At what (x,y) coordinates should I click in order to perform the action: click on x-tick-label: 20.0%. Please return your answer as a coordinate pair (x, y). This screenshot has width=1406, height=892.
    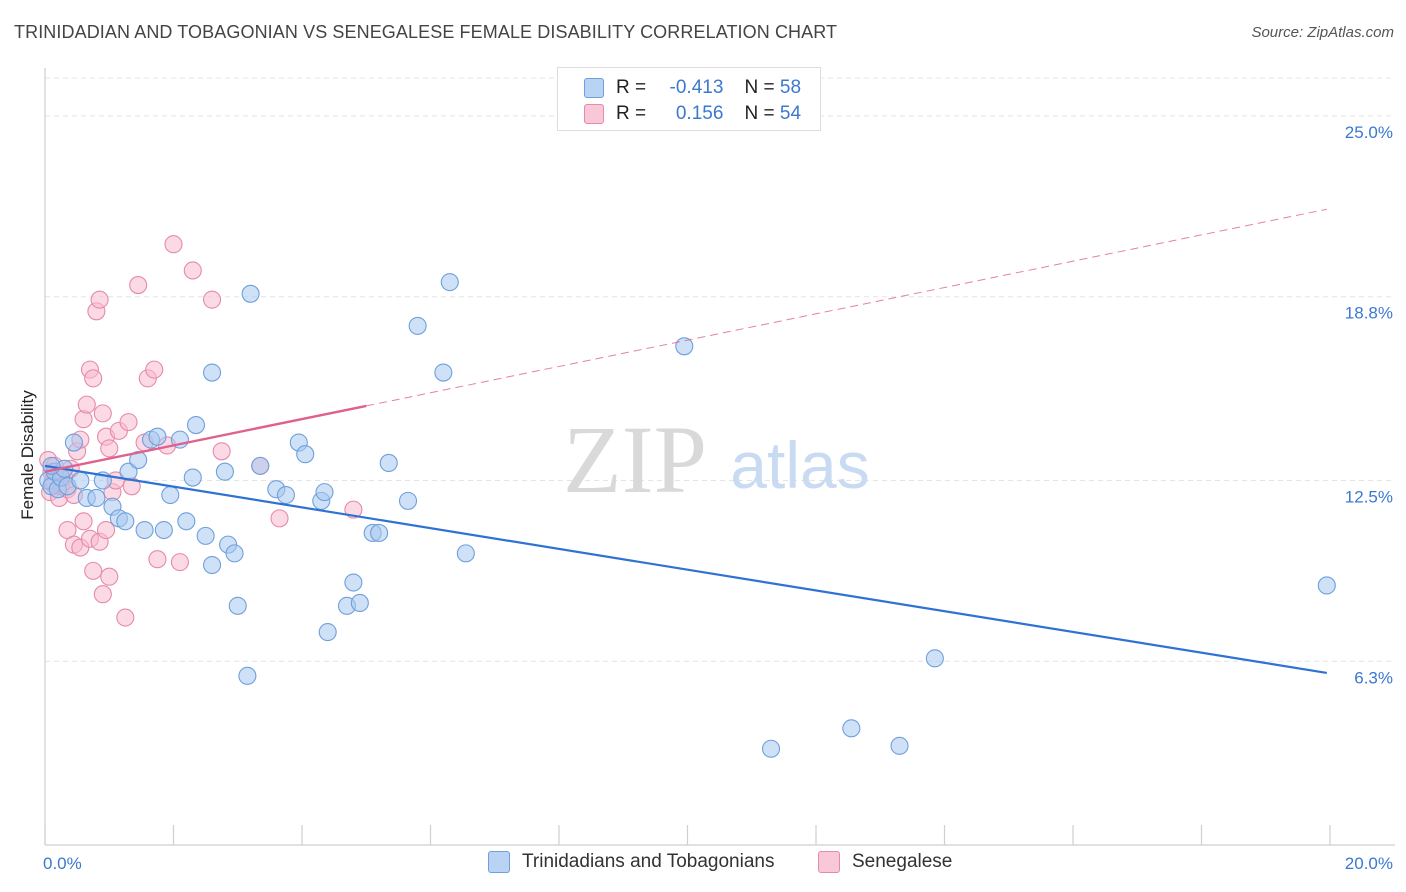
    Looking at the image, I should click on (1369, 863).